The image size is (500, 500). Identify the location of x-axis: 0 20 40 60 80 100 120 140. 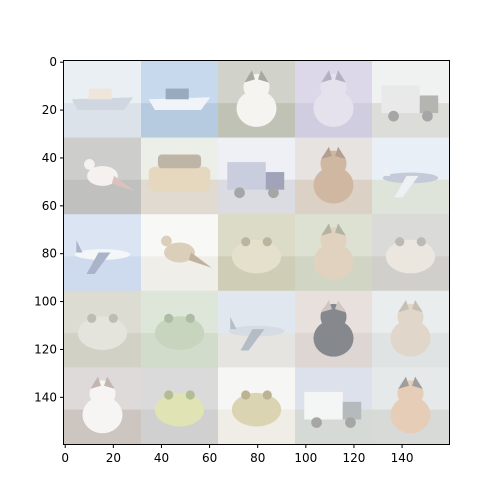
(237, 454).